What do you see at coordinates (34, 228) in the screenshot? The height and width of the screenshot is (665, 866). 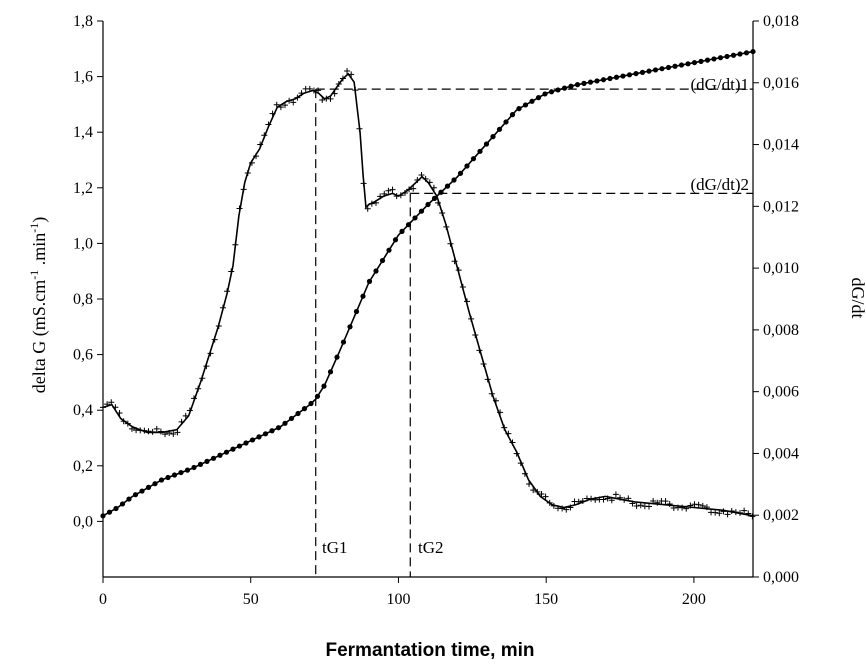 I see `y-axis-left-title-sup2: -1` at bounding box center [34, 228].